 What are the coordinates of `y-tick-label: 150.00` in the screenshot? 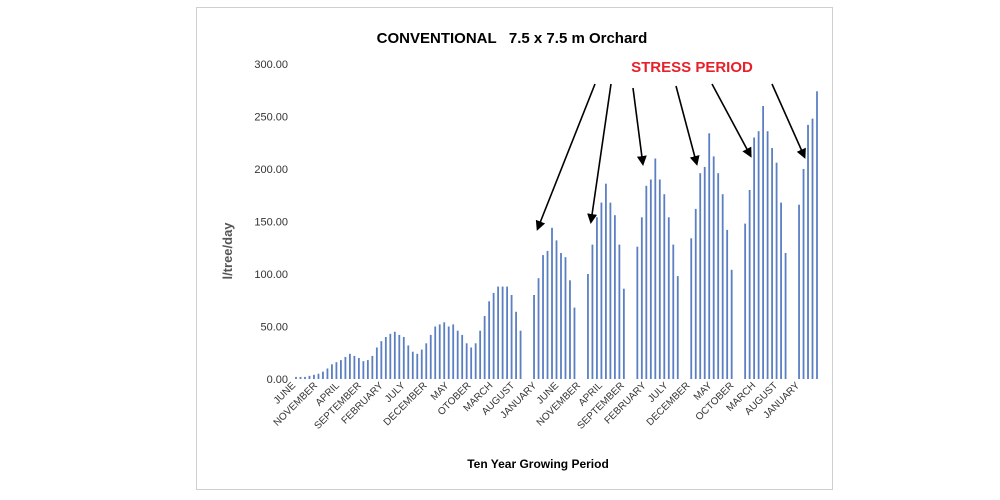 It's located at (271, 223).